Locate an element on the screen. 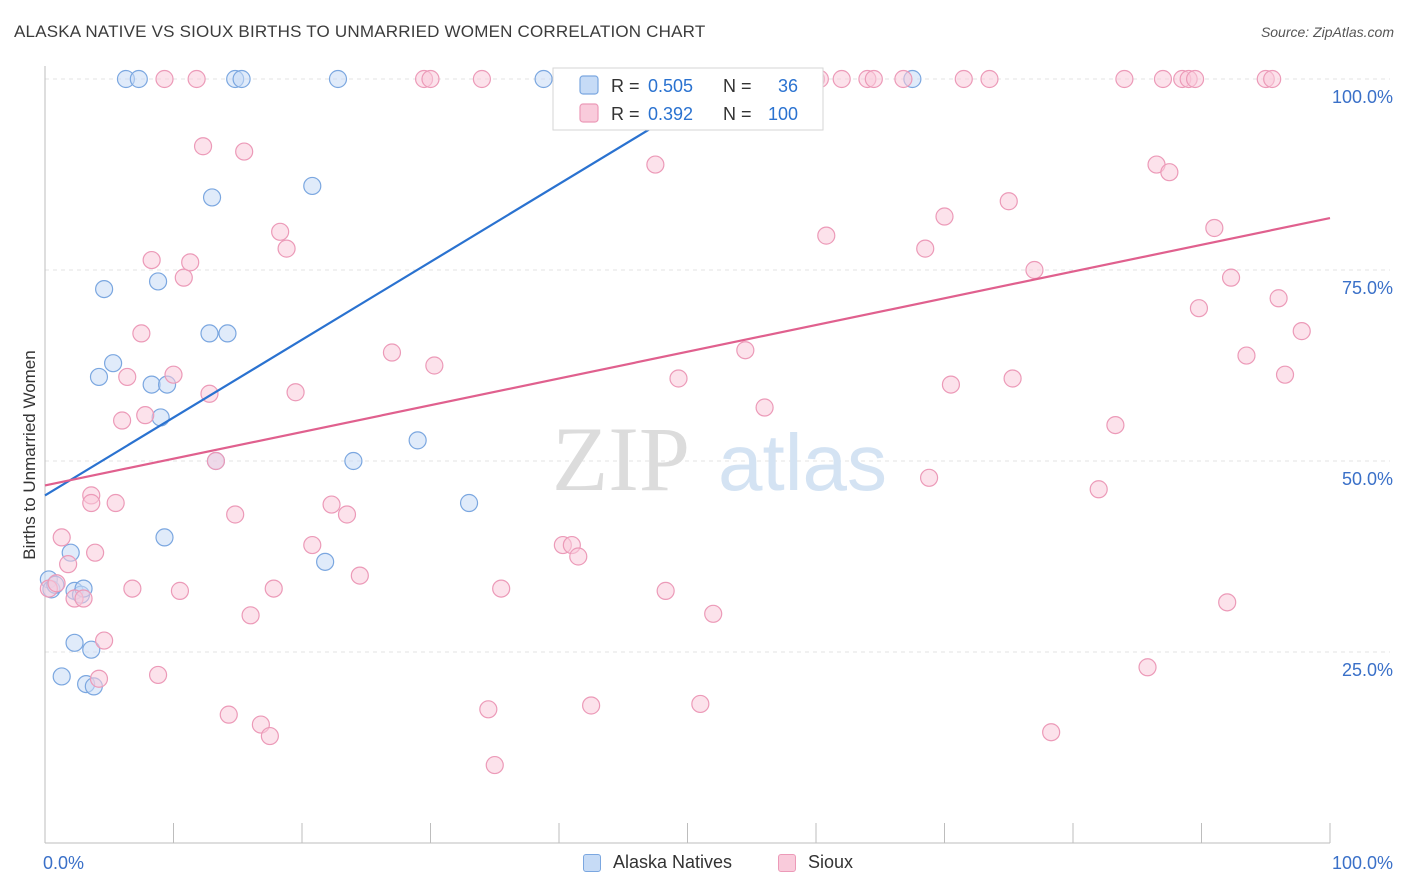 The image size is (1406, 892). stats-r-label-sioux: R = is located at coordinates (625, 114).